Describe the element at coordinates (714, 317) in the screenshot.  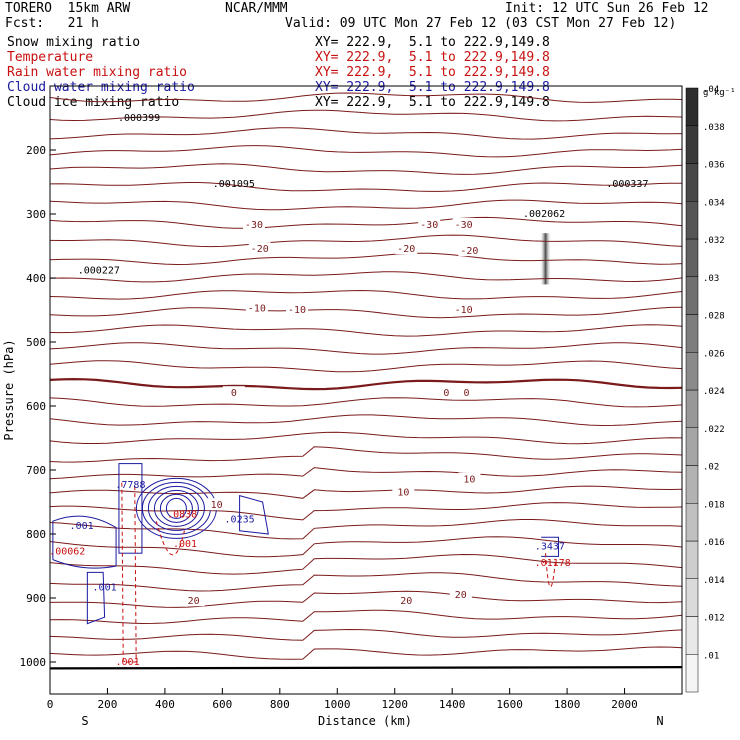
I see `colorbar-tick-label: .028` at that location.